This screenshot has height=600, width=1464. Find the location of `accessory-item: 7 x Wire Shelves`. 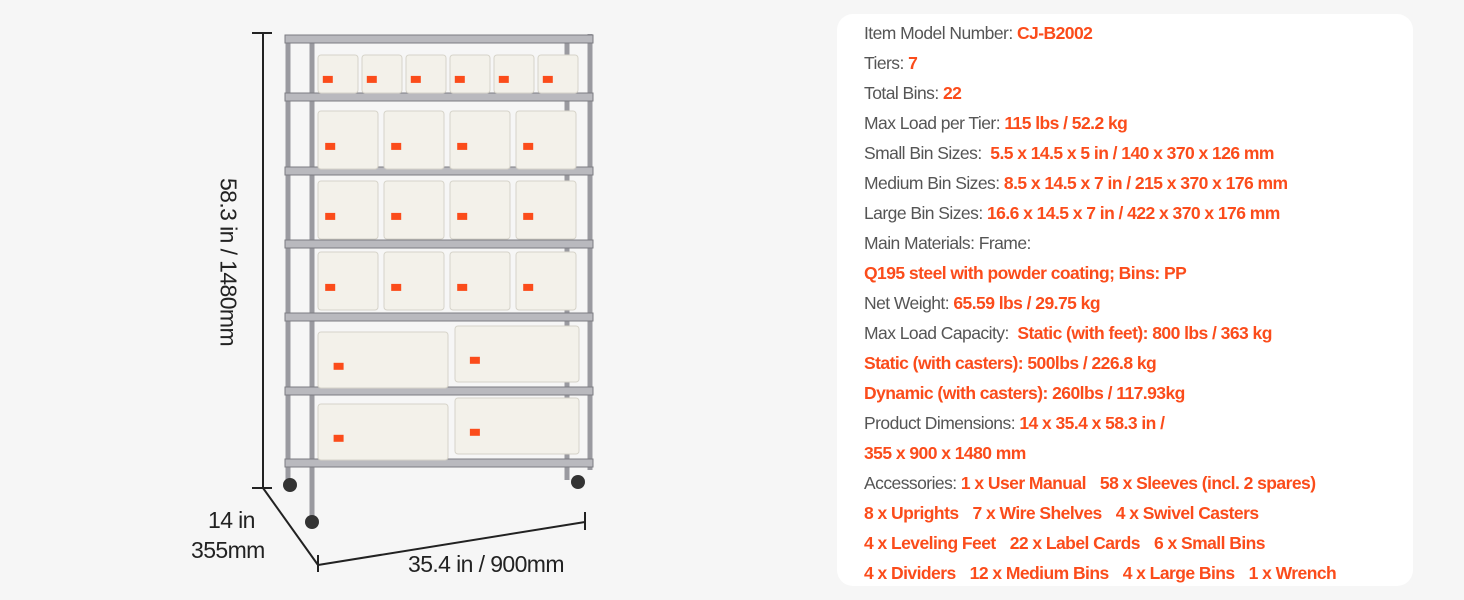

accessory-item: 7 x Wire Shelves is located at coordinates (1037, 513).